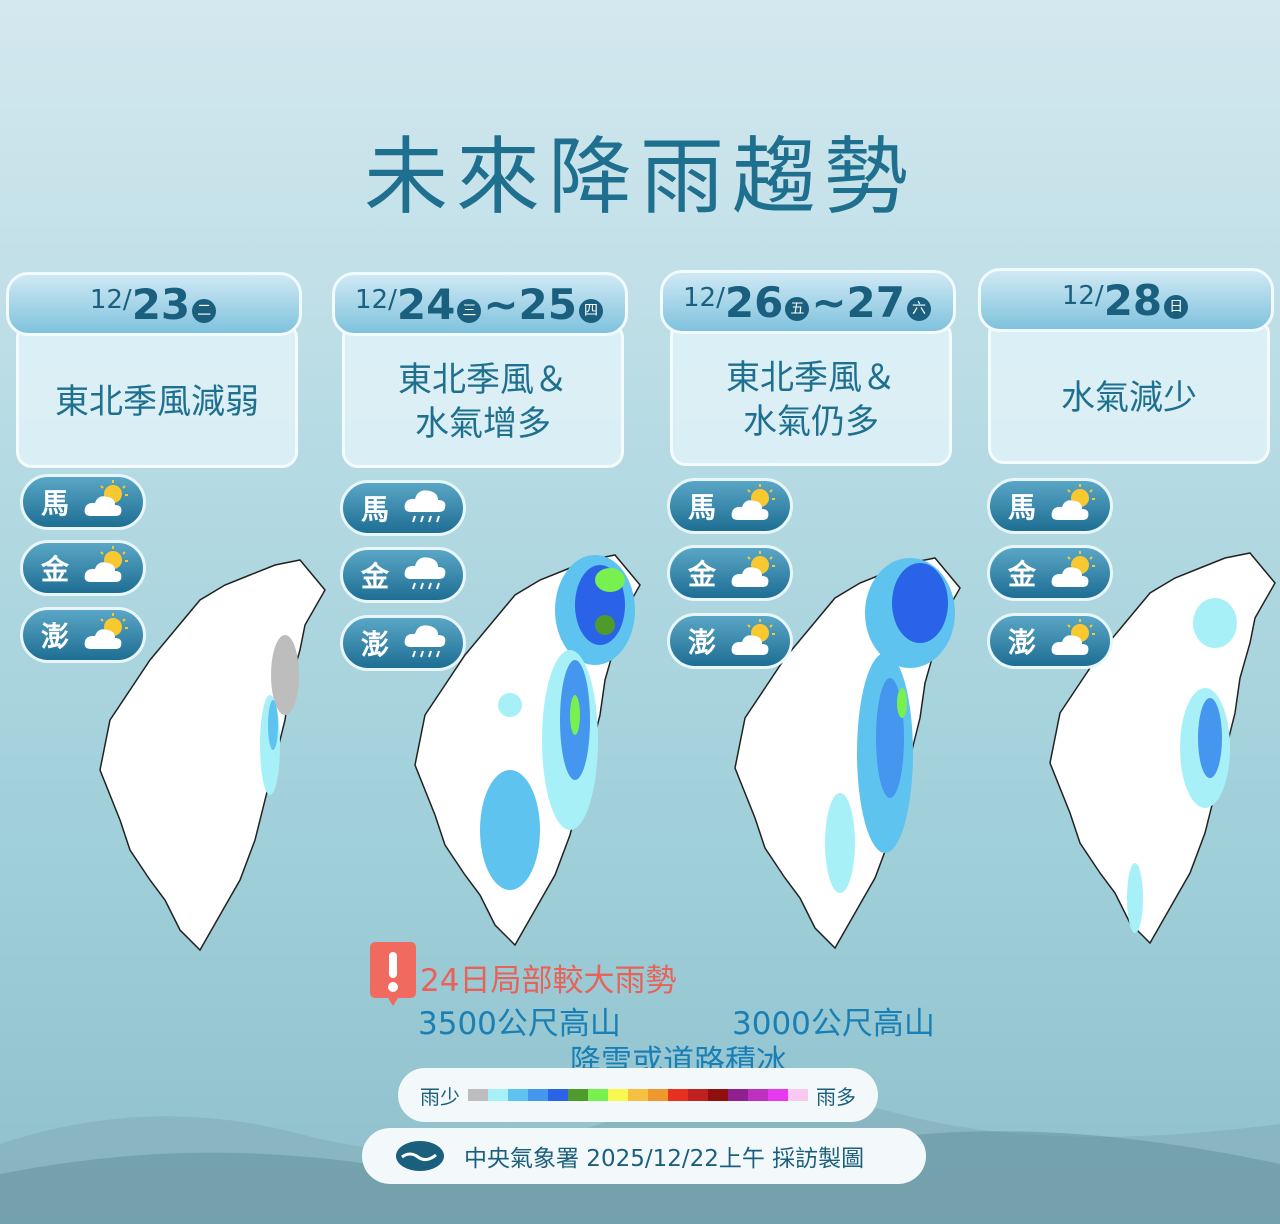 This screenshot has height=1224, width=1280. Describe the element at coordinates (420, 1156) in the screenshot. I see `cwa-logo` at that location.